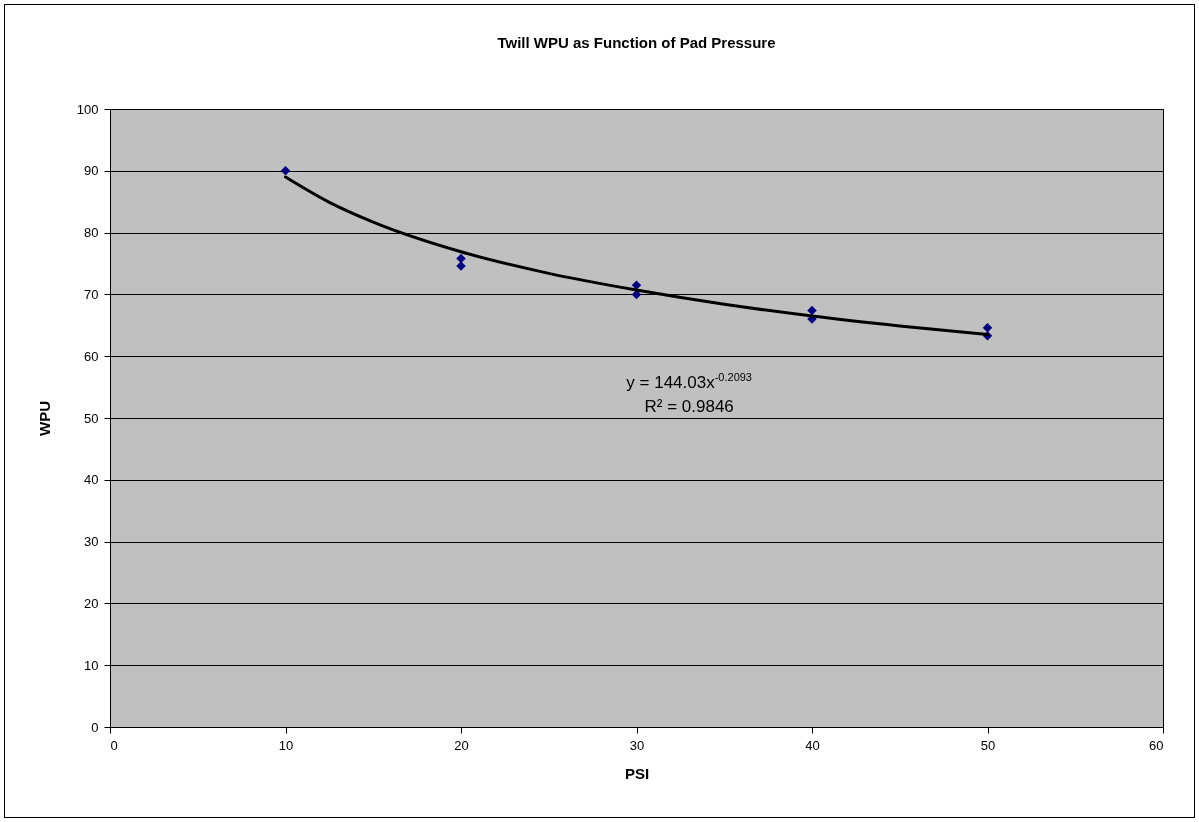 The image size is (1199, 822). Describe the element at coordinates (91, 603) in the screenshot. I see `y-tick-label: 20` at that location.